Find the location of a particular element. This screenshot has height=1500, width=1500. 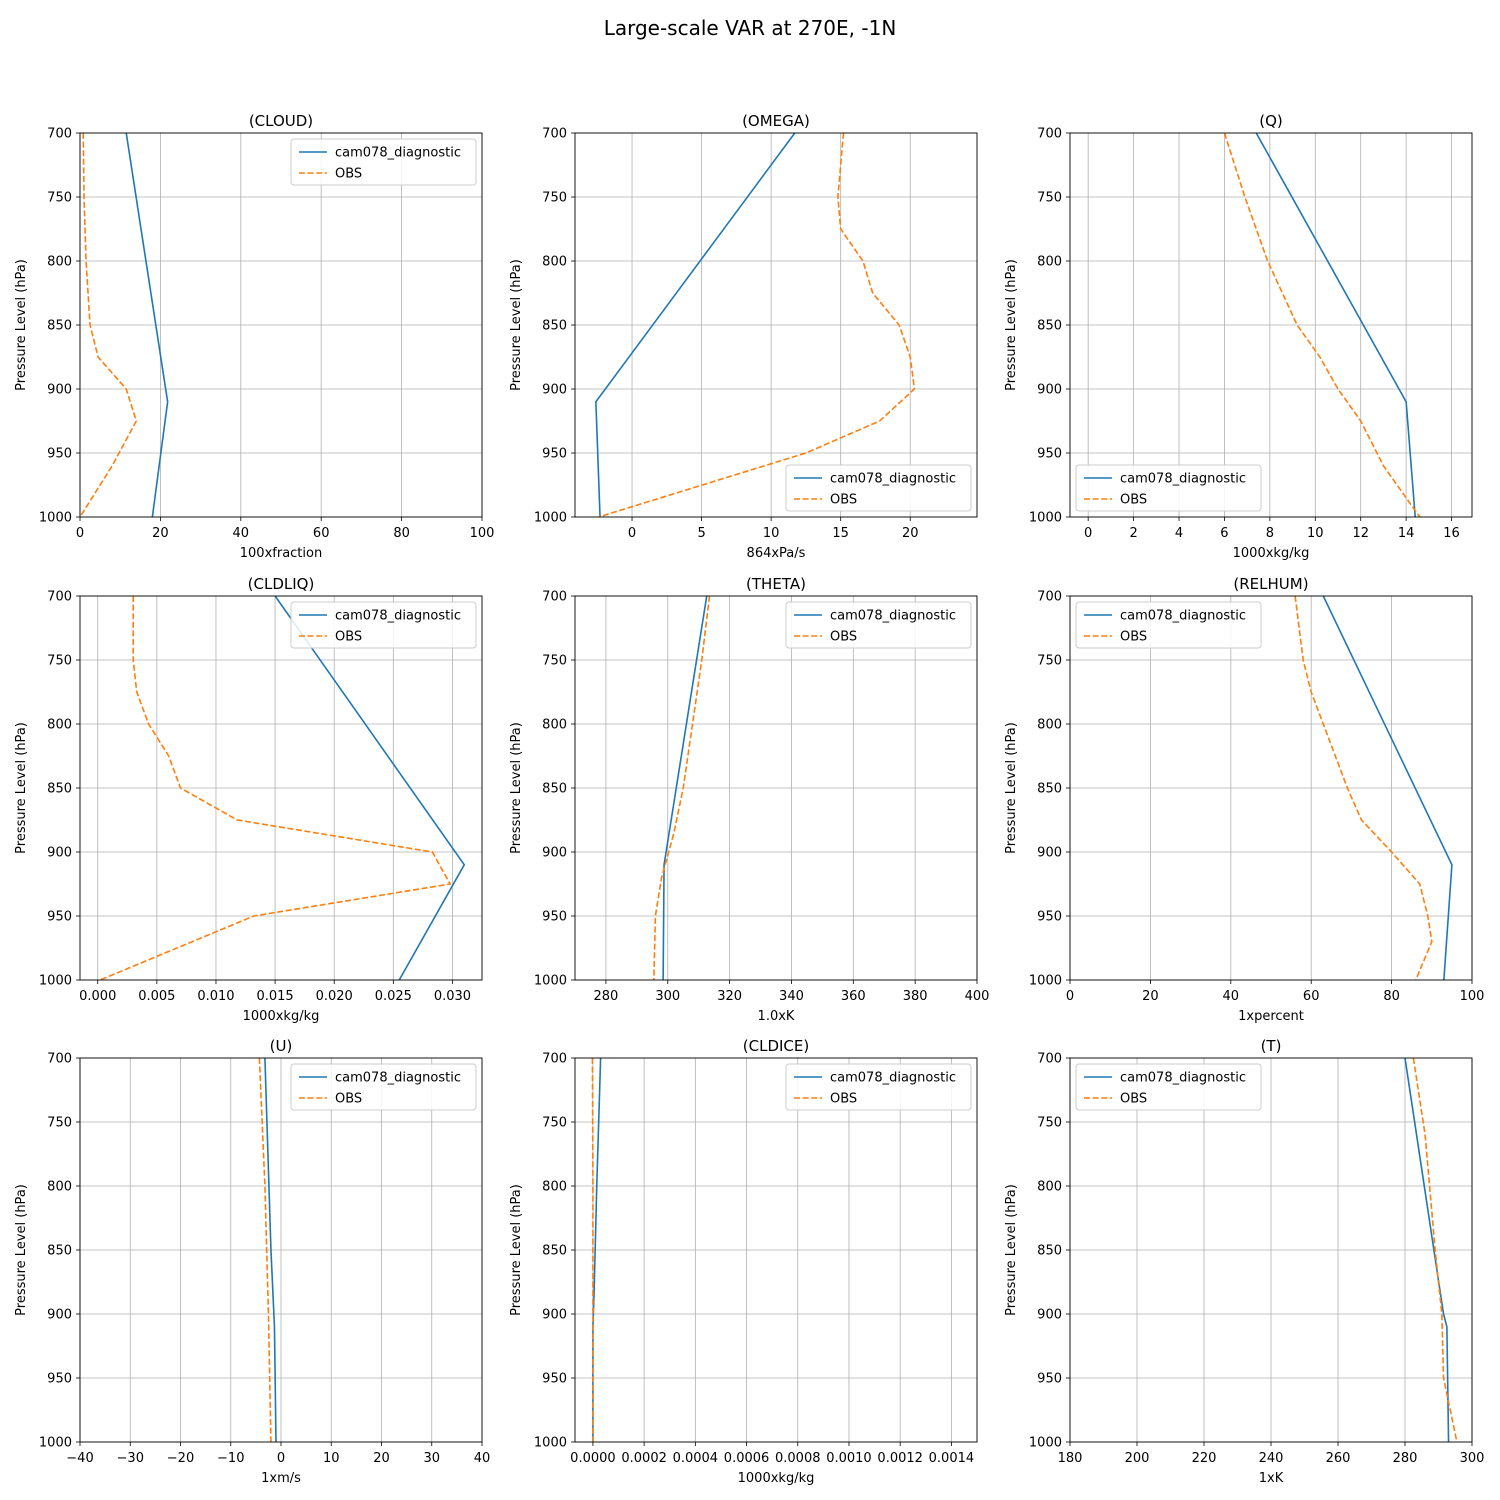

x-tick-label: 4 is located at coordinates (1179, 533).